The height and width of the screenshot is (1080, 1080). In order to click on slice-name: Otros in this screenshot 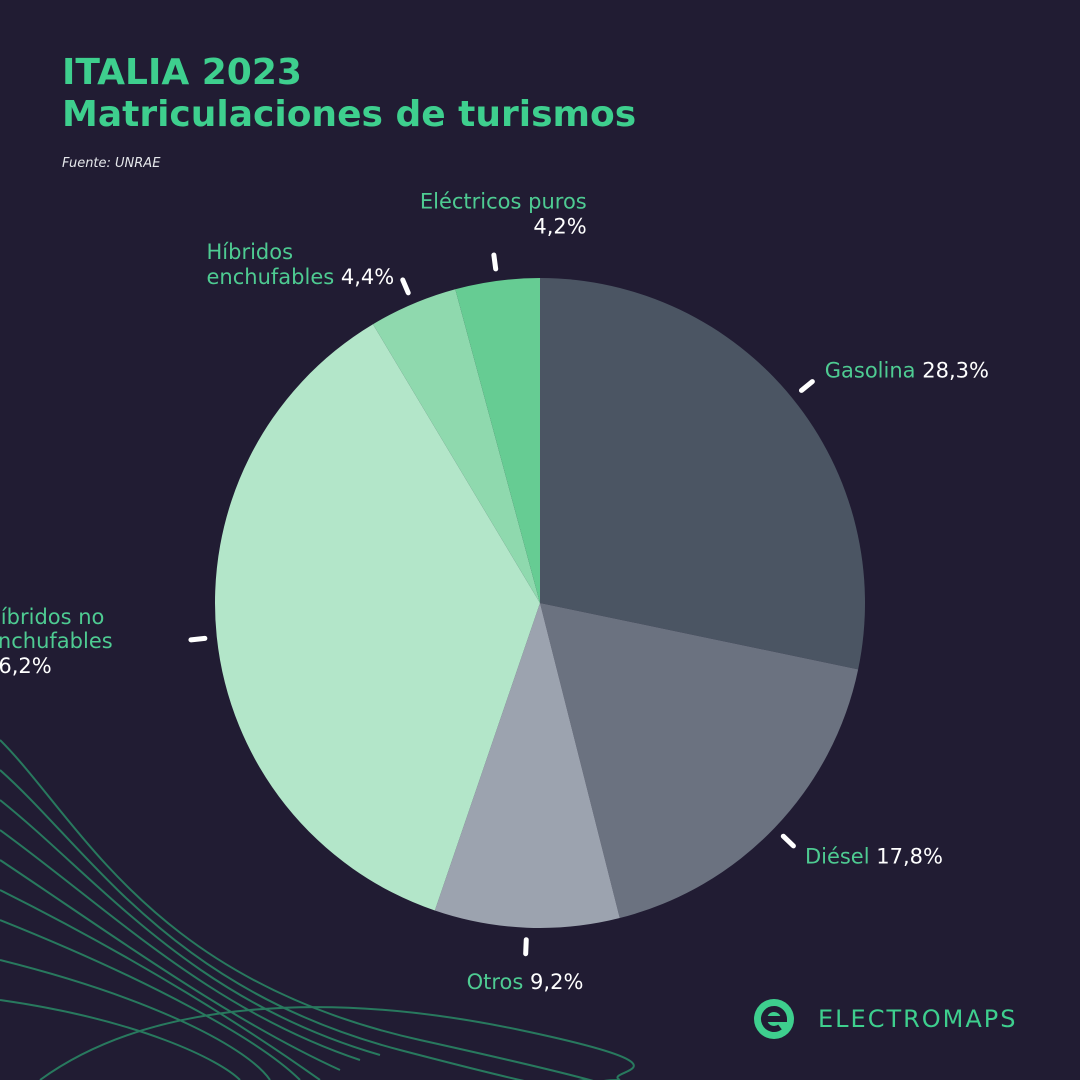, I will do `click(495, 981)`.